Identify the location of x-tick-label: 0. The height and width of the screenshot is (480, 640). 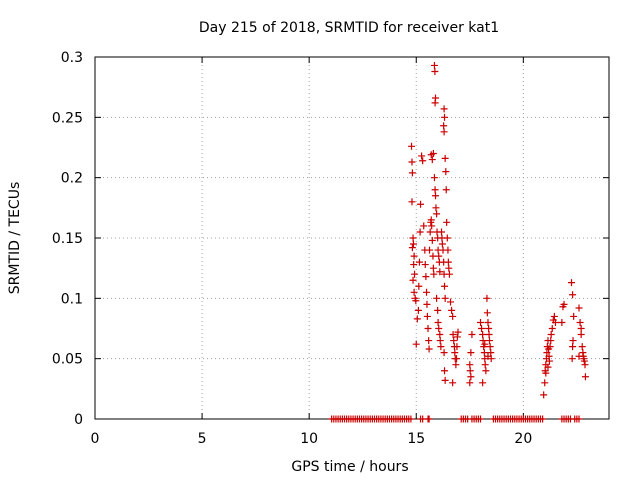
(95, 439).